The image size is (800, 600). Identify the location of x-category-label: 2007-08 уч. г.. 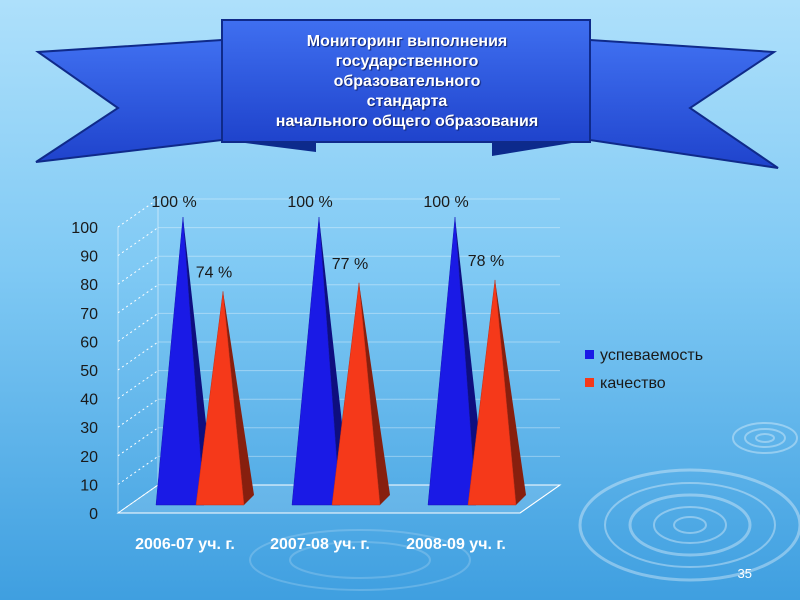
(320, 544).